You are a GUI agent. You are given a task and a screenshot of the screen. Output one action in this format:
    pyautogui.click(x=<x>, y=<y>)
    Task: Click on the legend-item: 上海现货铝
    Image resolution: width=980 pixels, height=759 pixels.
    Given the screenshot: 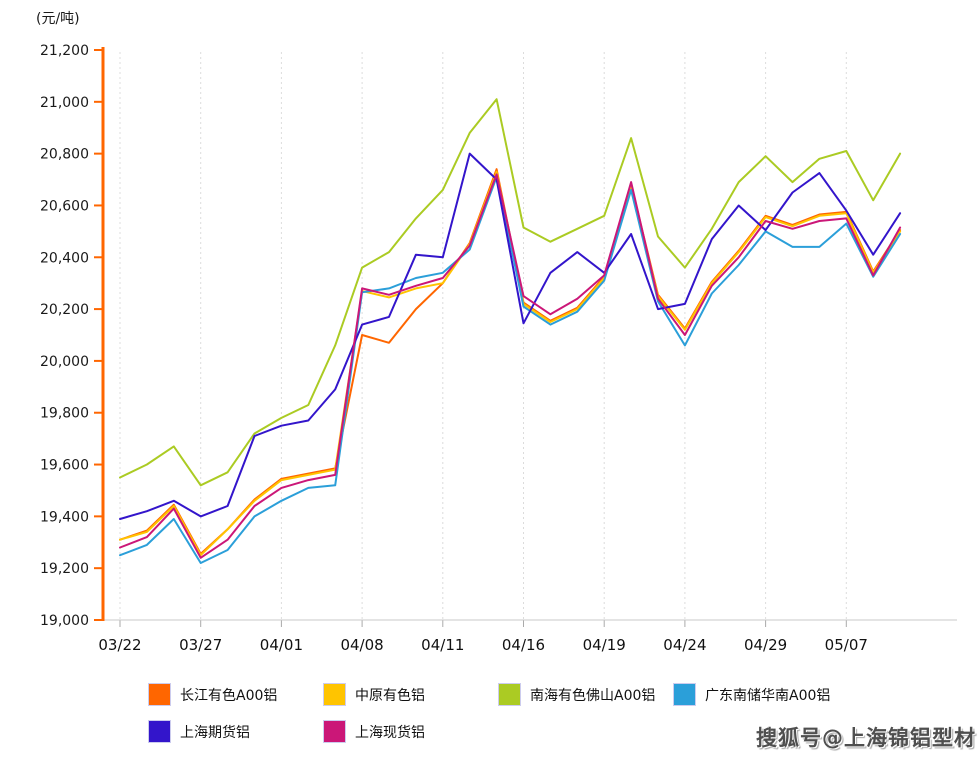 What is the action you would take?
    pyautogui.click(x=410, y=731)
    